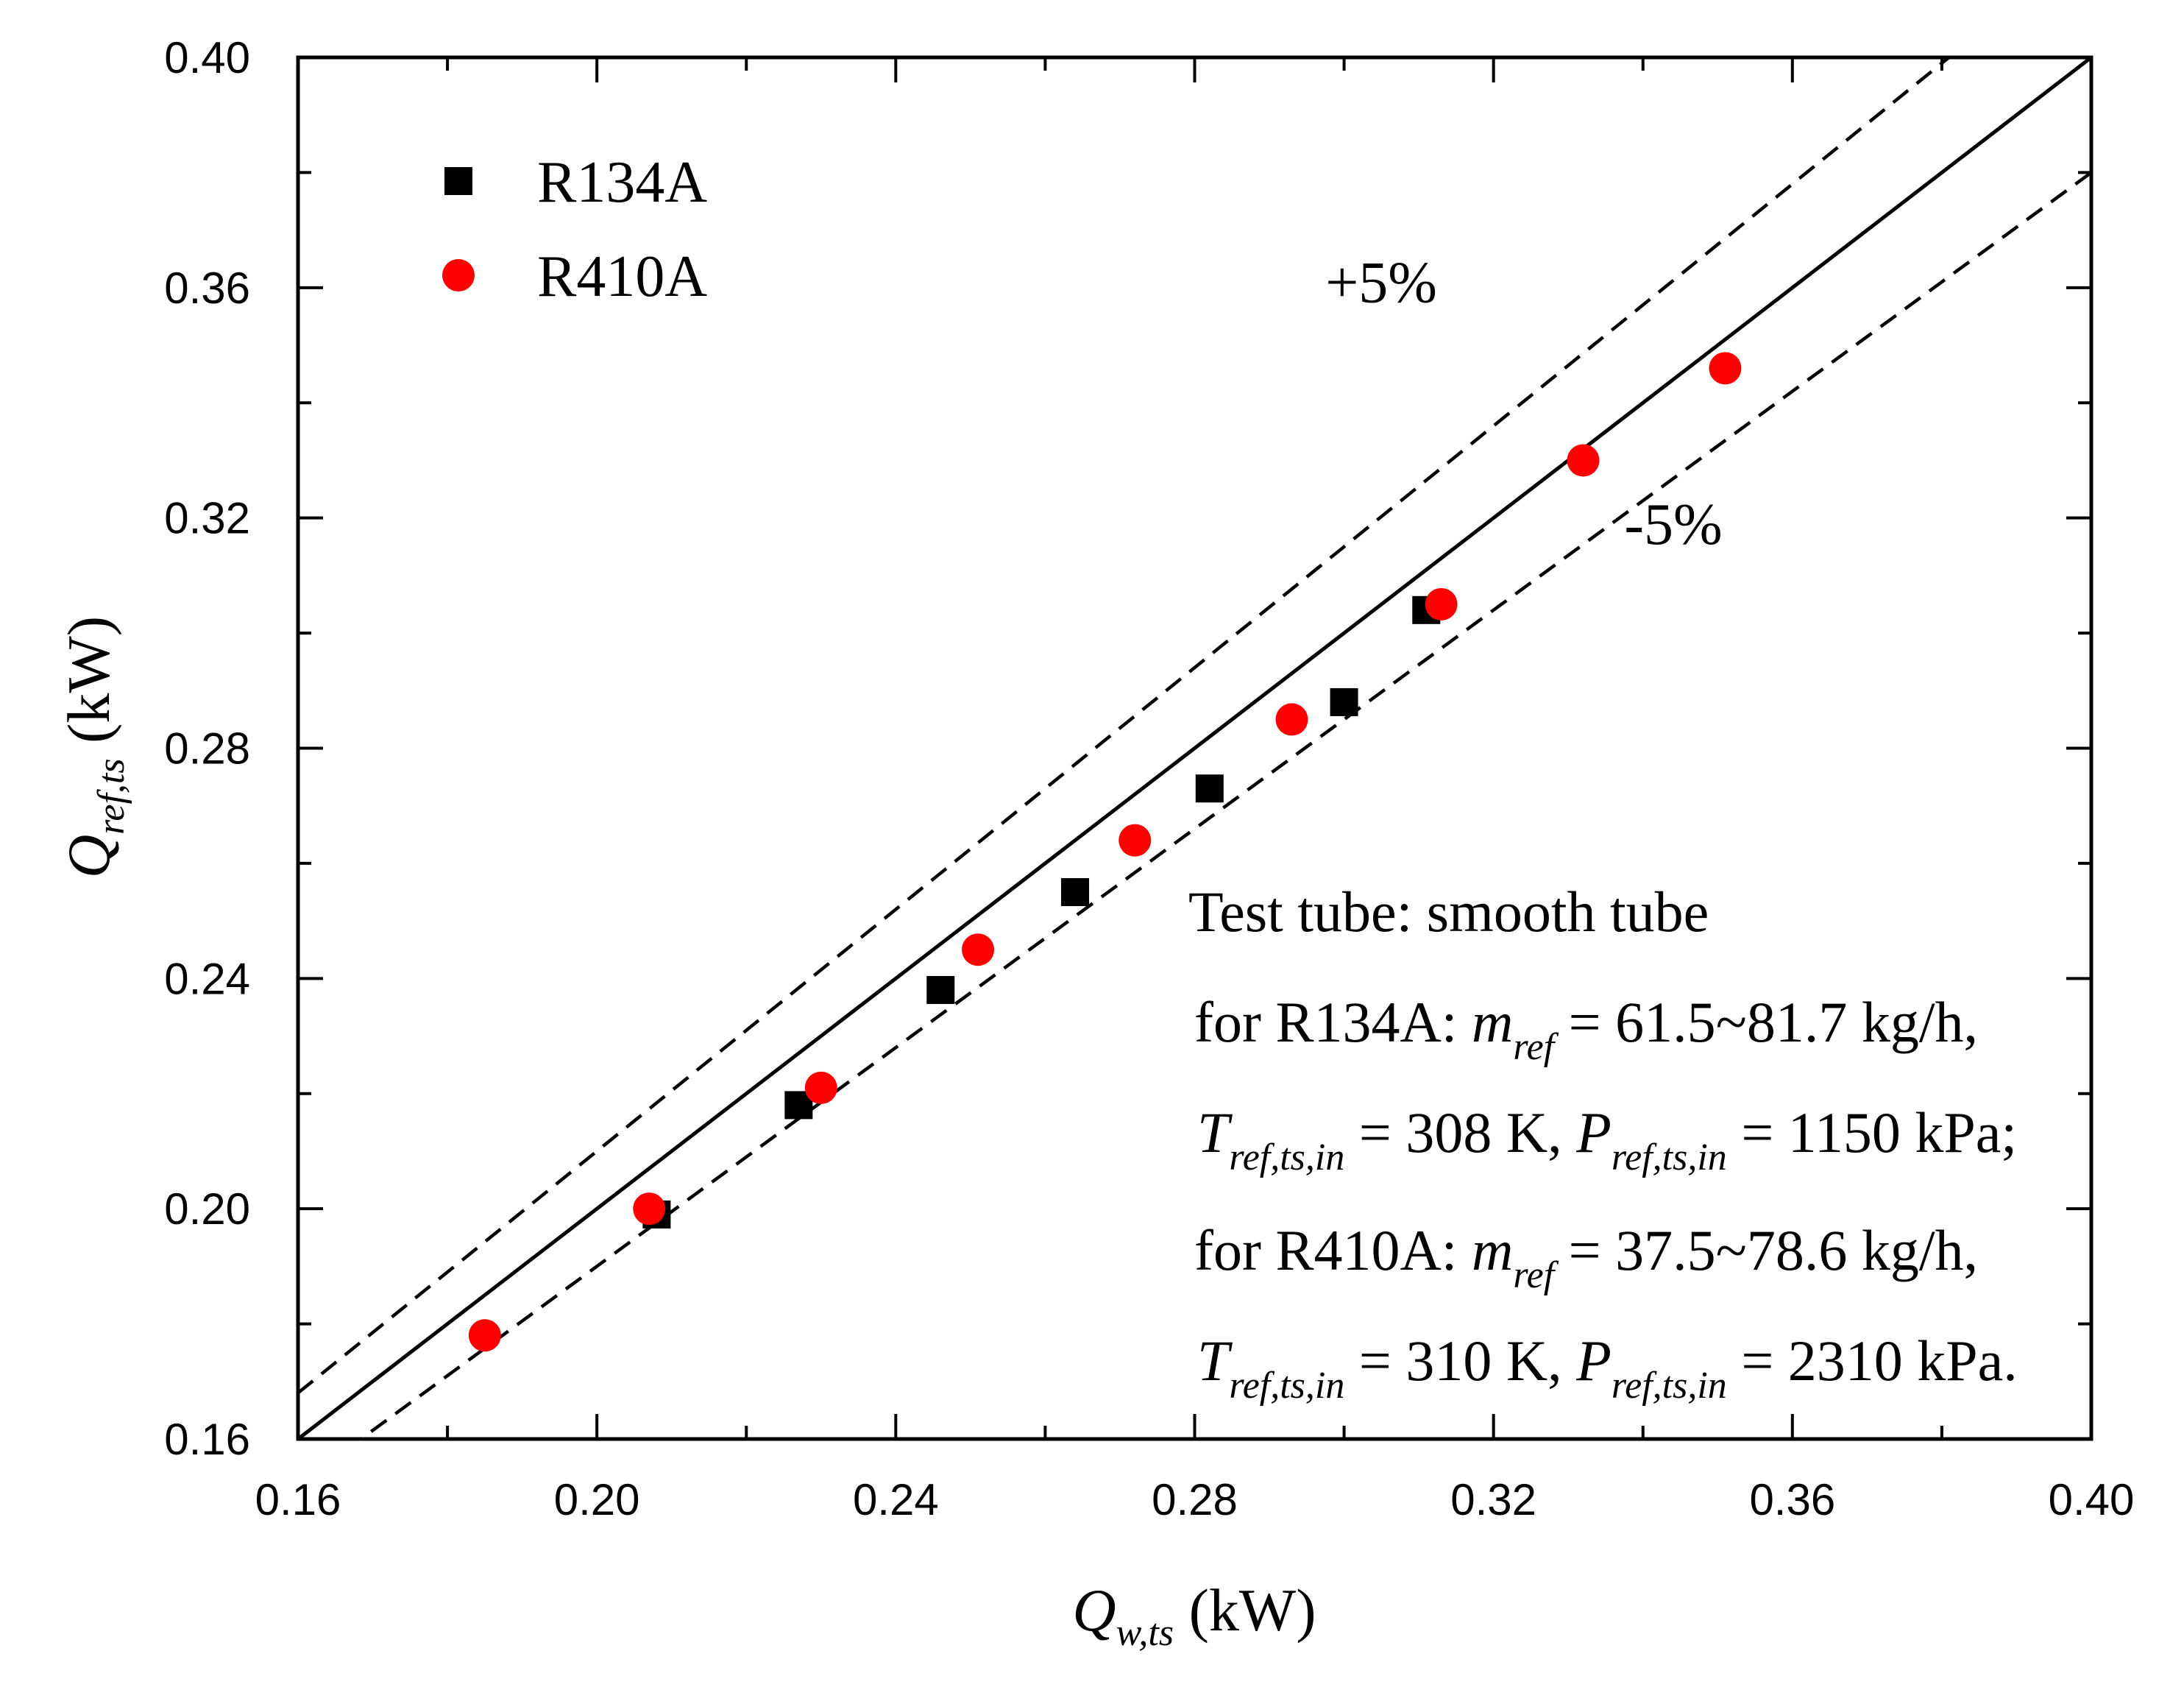  What do you see at coordinates (1448, 912) in the screenshot?
I see `annotation-title: Test tube: smooth tube` at bounding box center [1448, 912].